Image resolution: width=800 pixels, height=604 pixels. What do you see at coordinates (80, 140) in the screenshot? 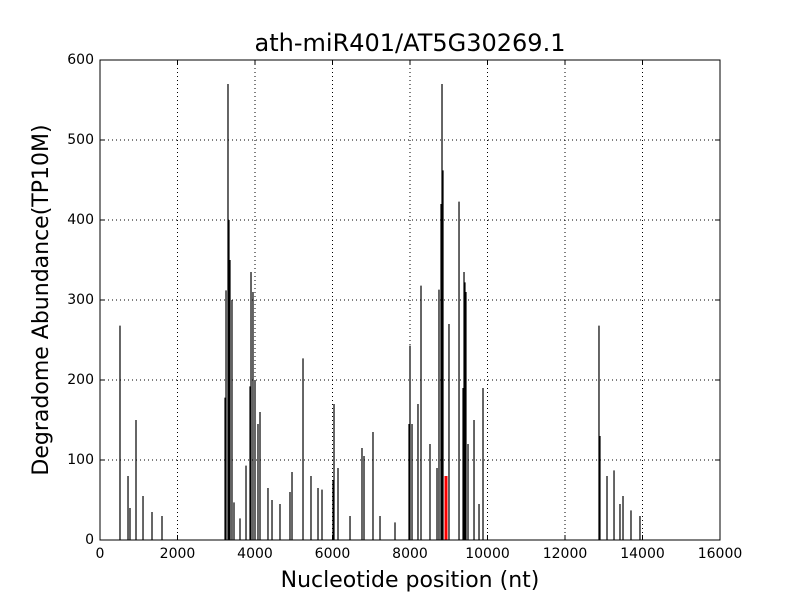
I see `y-tick-label: 500` at bounding box center [80, 140].